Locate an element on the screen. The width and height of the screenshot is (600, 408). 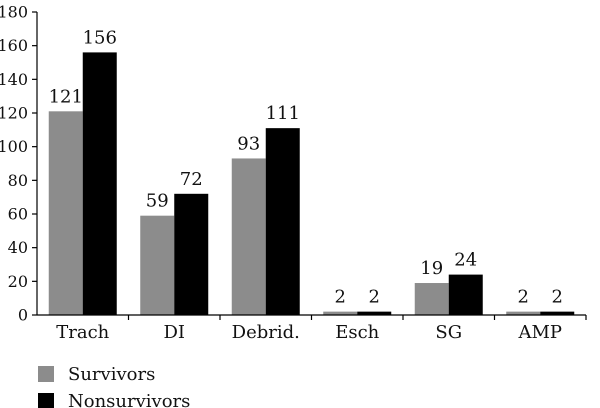
bar-nonsurvivors-trach is located at coordinates (99, 184).